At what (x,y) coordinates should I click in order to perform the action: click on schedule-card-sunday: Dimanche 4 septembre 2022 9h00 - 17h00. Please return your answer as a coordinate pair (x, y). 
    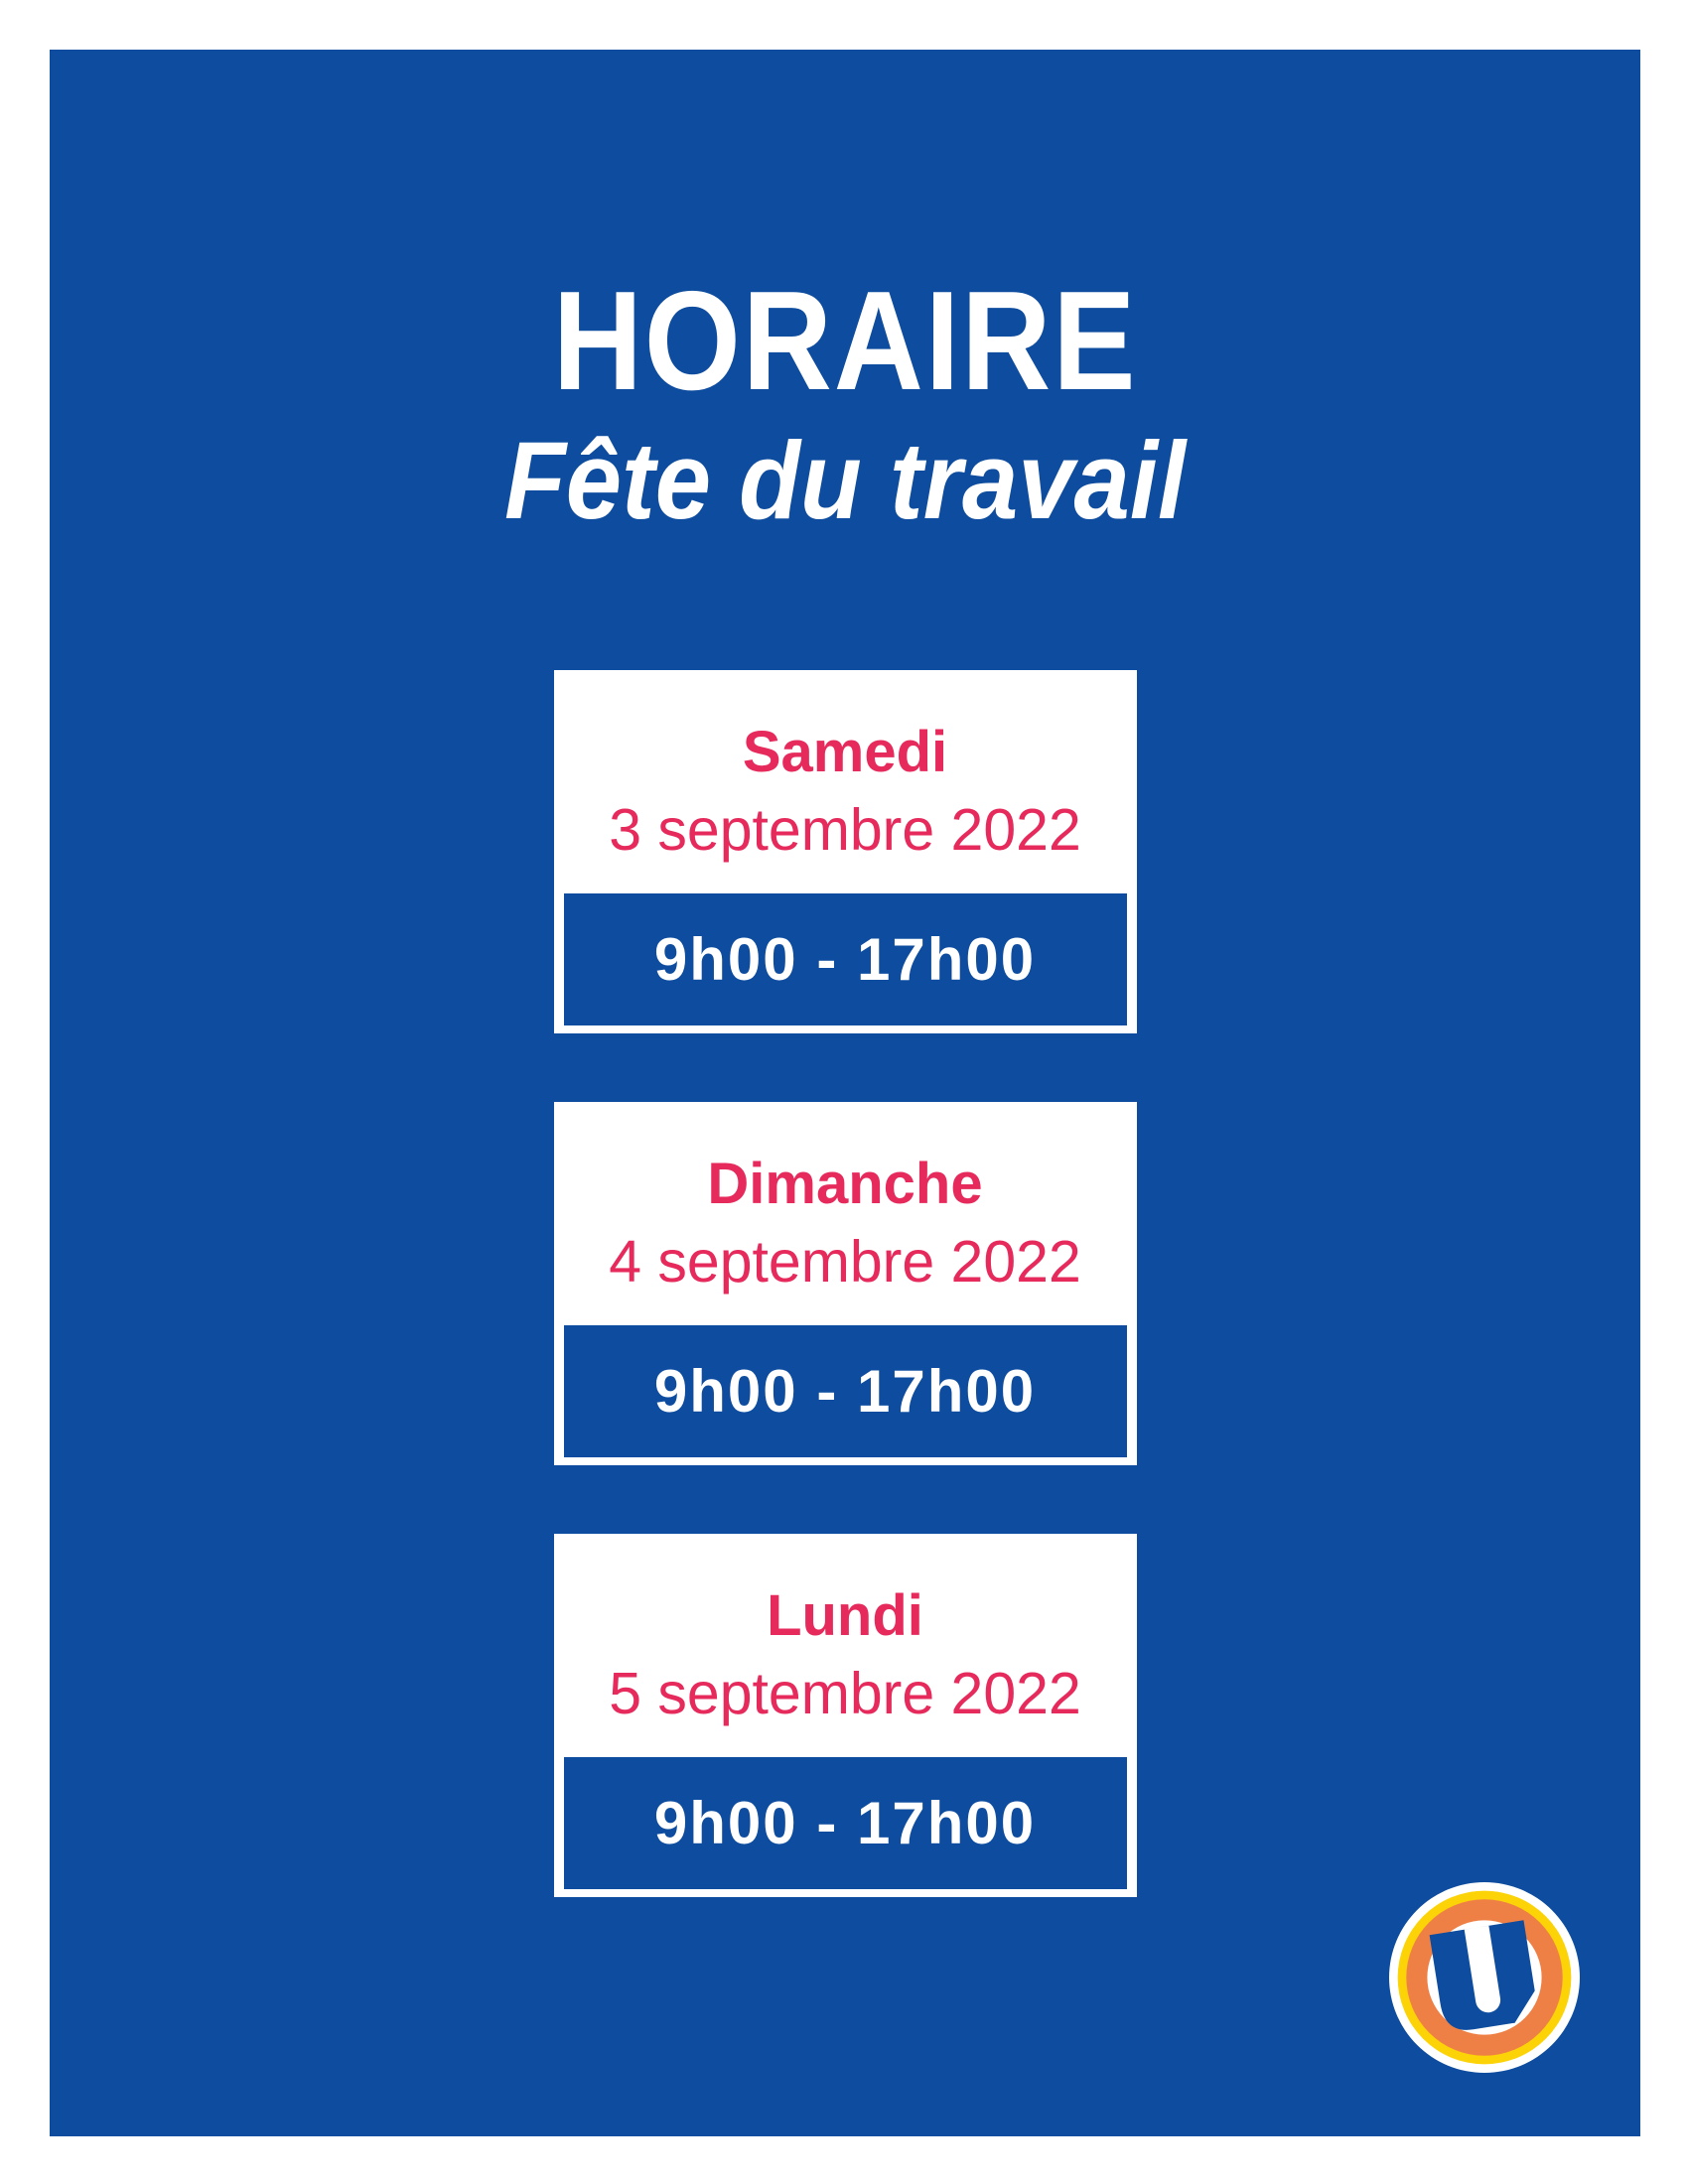
    Looking at the image, I should click on (845, 1283).